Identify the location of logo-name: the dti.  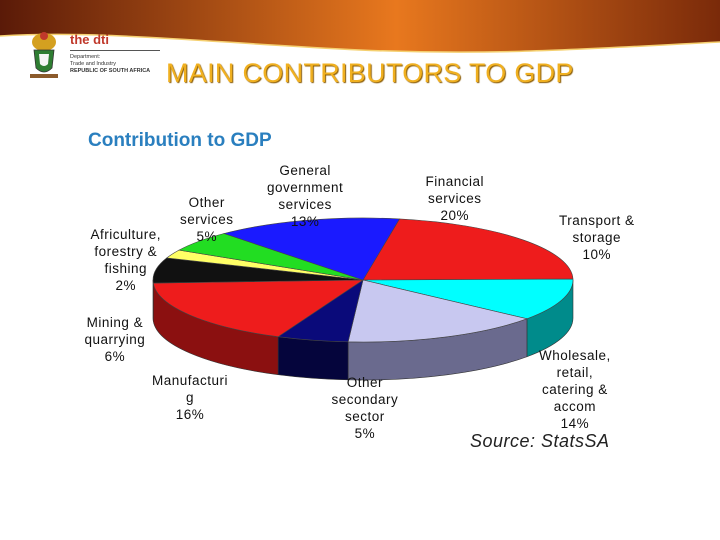
(89, 39).